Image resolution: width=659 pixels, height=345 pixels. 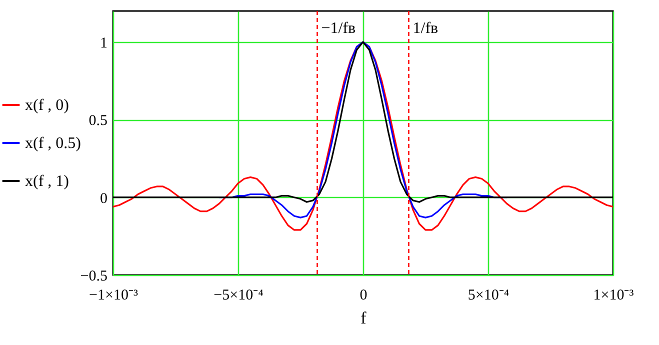 What do you see at coordinates (239, 296) in the screenshot?
I see `x-tick-label: −5×10⁻⁴` at bounding box center [239, 296].